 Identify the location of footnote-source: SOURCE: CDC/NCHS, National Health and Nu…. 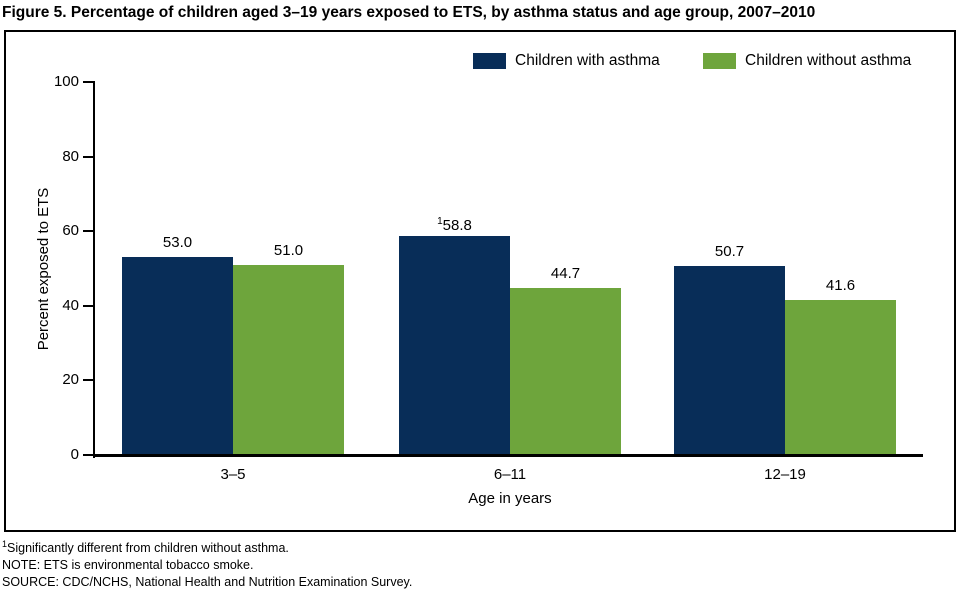
(207, 582).